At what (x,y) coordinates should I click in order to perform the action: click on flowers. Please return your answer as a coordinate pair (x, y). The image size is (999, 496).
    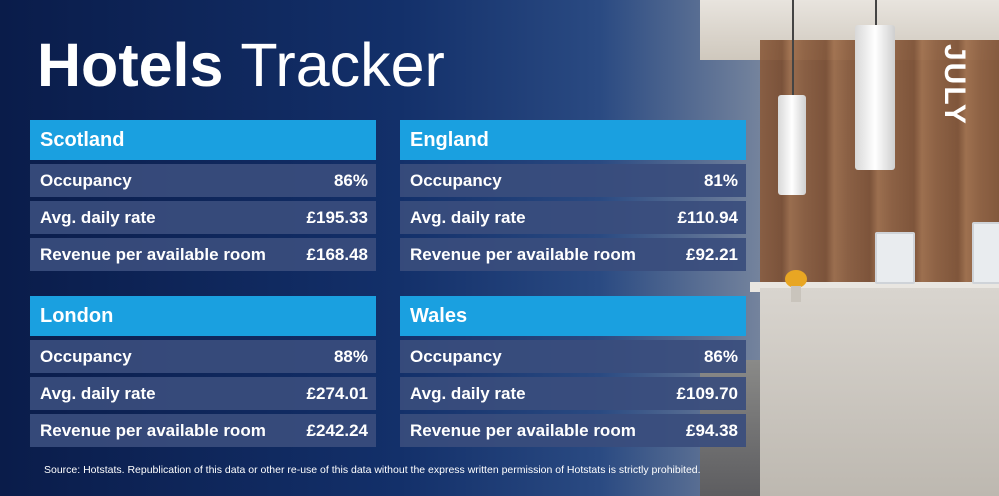
    Looking at the image, I should click on (796, 279).